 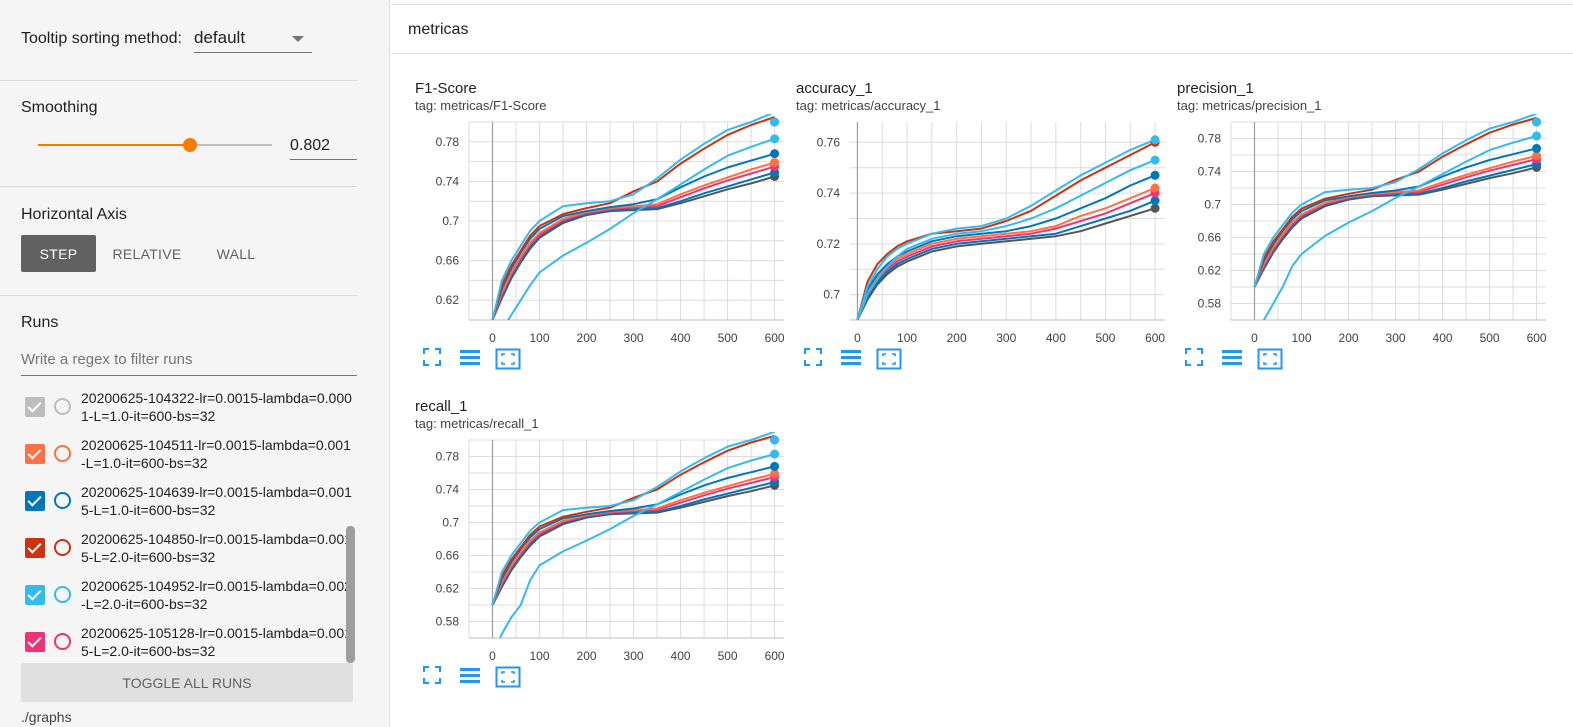 I want to click on chart-plot: 0.7 0.72 0.74 0.76 0 100 200 300 400 500 600, so click(x=983, y=234).